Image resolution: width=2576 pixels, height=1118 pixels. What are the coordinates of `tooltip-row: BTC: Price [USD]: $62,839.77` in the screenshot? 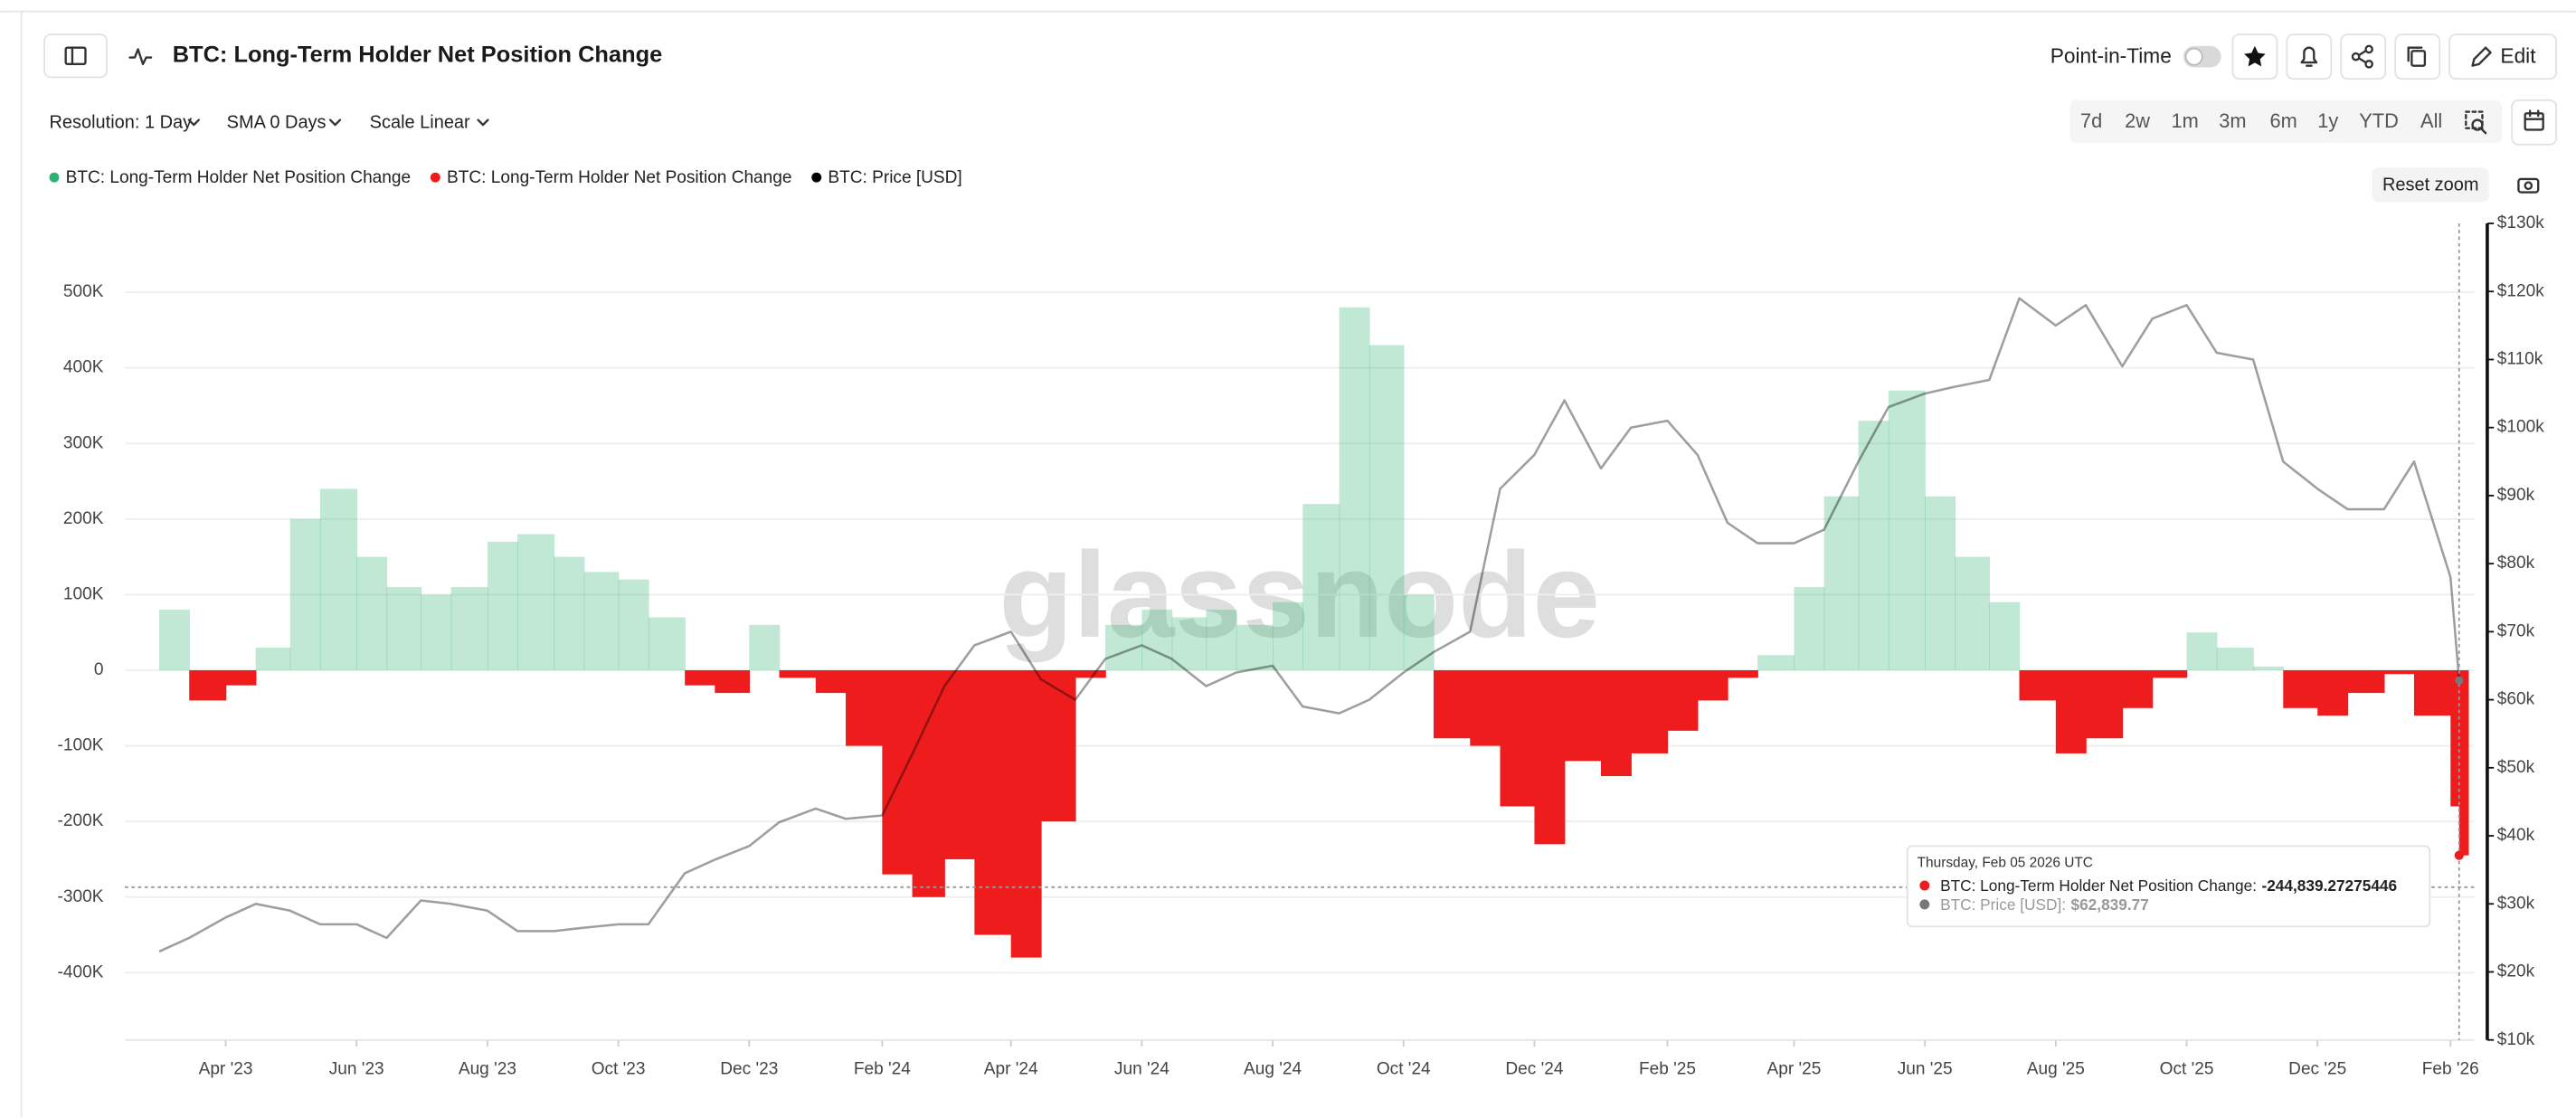 It's located at (2044, 904).